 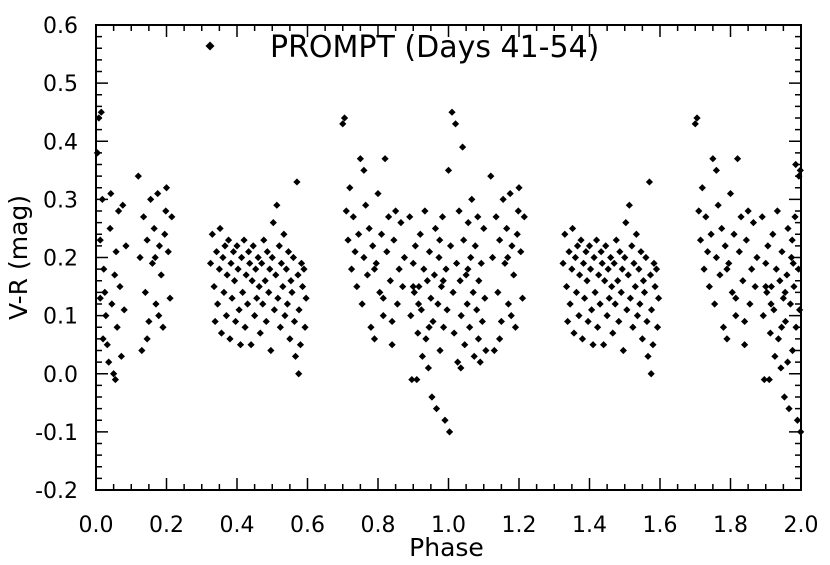 What do you see at coordinates (237, 525) in the screenshot?
I see `x-tick-label: 0.4` at bounding box center [237, 525].